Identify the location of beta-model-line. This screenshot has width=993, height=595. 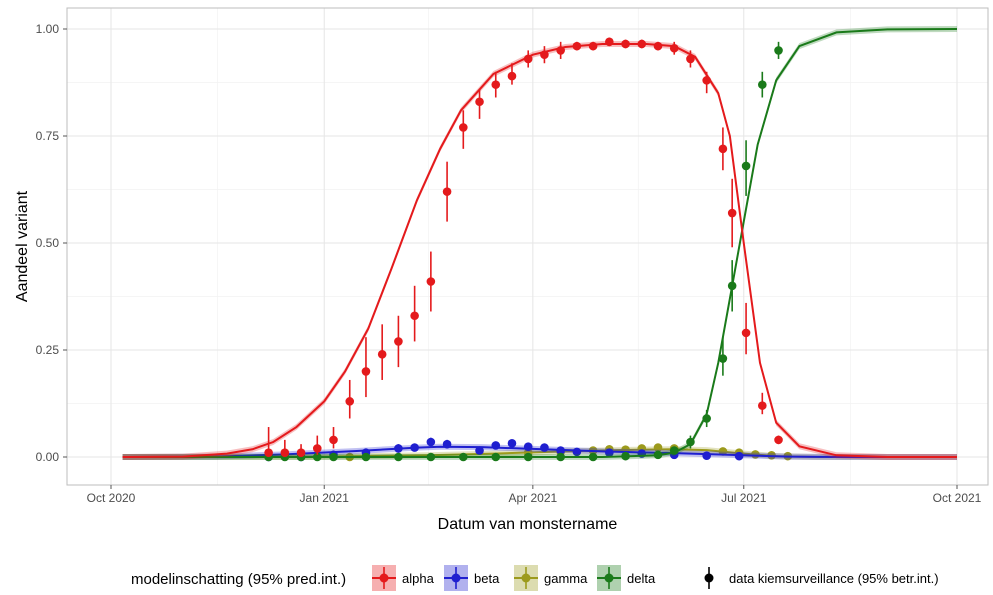
(539, 451).